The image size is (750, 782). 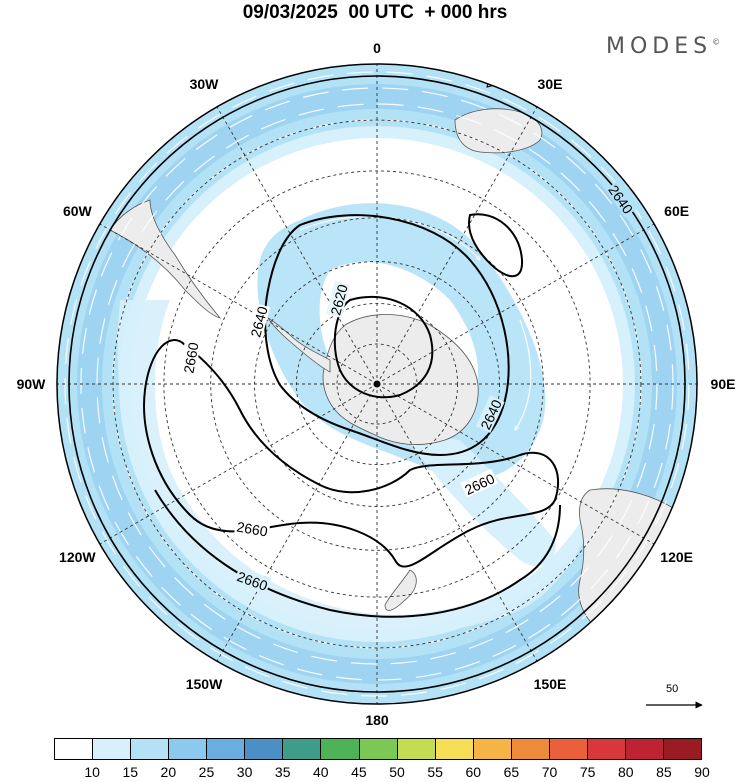 What do you see at coordinates (339, 299) in the screenshot?
I see `contour-label: 2620` at bounding box center [339, 299].